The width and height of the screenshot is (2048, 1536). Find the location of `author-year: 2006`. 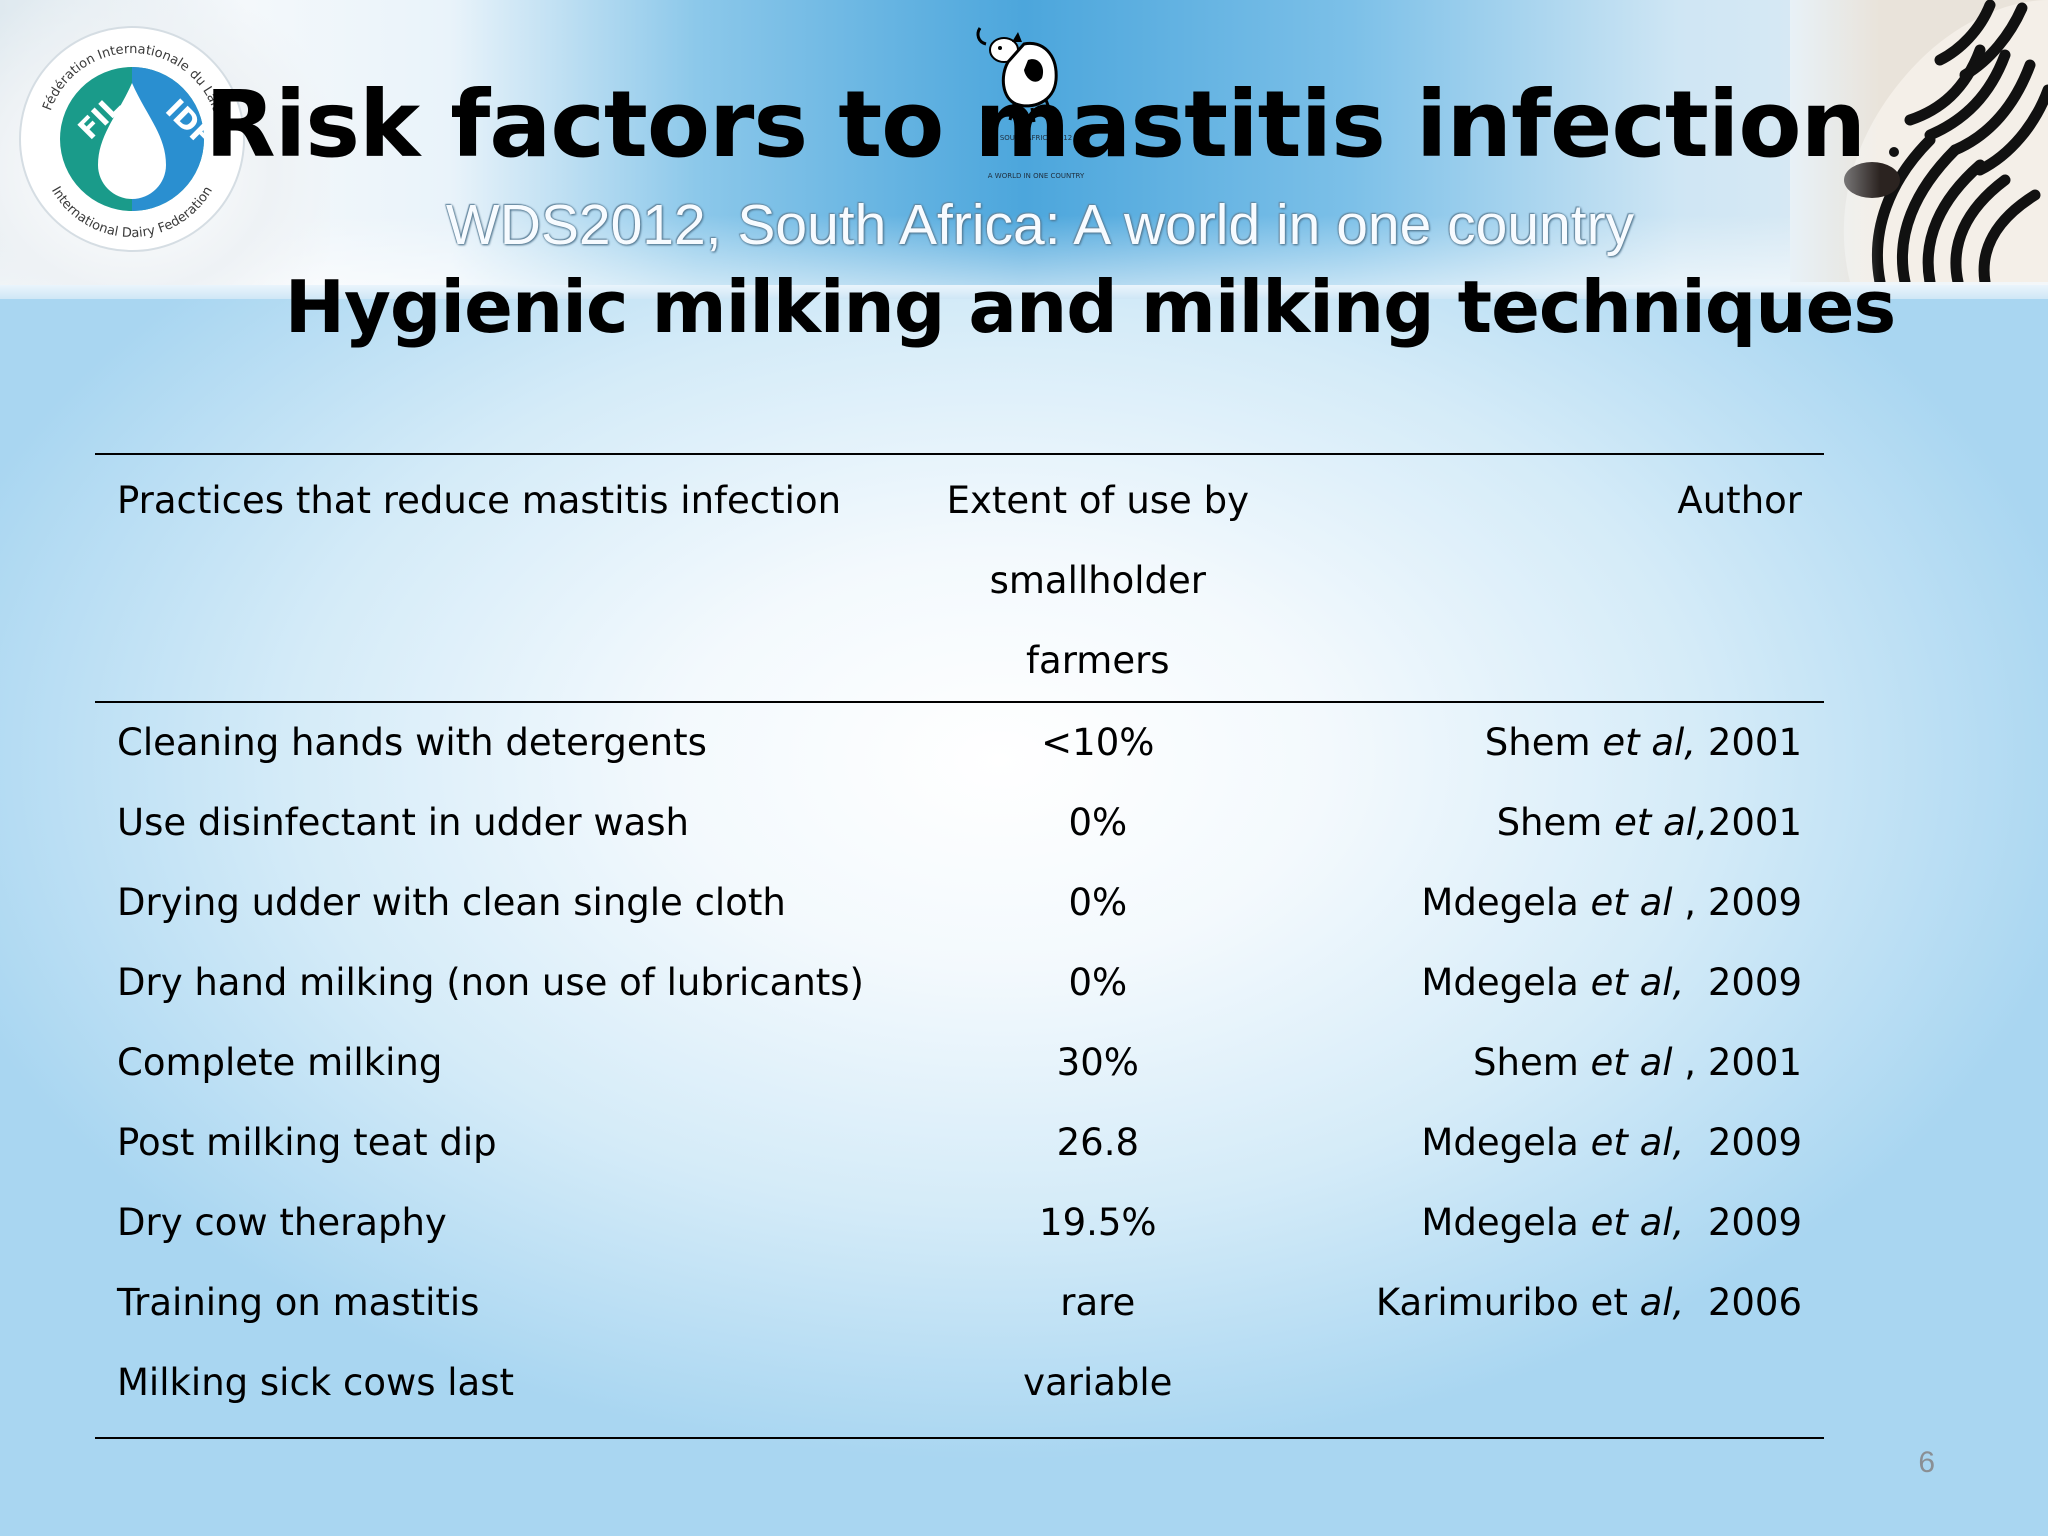

author-year: 2006 is located at coordinates (1743, 1302).